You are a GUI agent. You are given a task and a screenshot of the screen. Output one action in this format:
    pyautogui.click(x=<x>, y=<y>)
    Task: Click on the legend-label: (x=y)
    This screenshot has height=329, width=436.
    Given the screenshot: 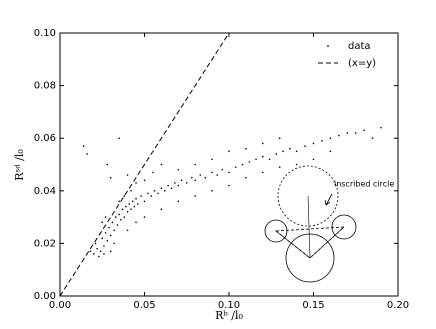 What is the action you would take?
    pyautogui.click(x=362, y=63)
    